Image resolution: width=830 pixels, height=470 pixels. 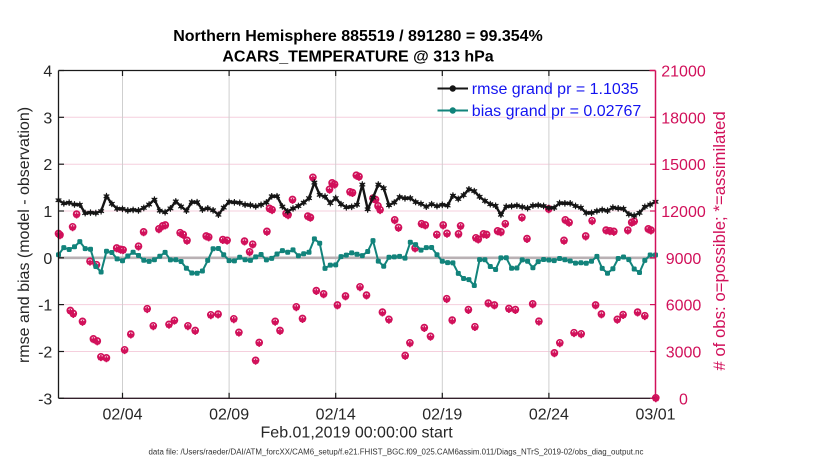 I want to click on svg-text: 2, so click(x=47, y=165).